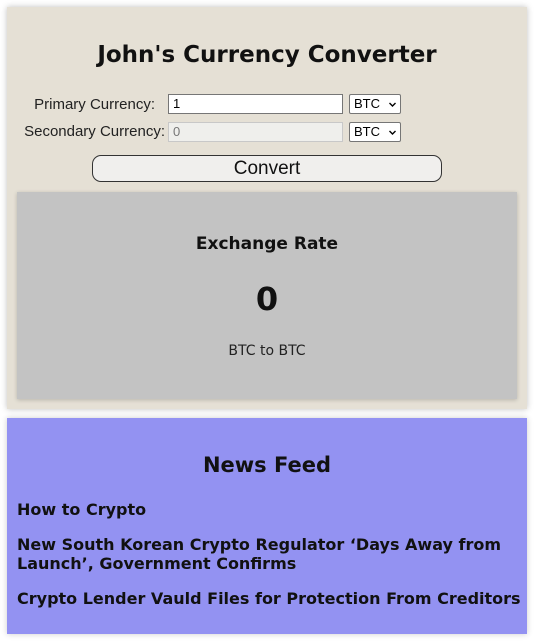 Image resolution: width=535 pixels, height=643 pixels. Describe the element at coordinates (94, 104) in the screenshot. I see `primary-currency-label: Primary Currency:` at that location.